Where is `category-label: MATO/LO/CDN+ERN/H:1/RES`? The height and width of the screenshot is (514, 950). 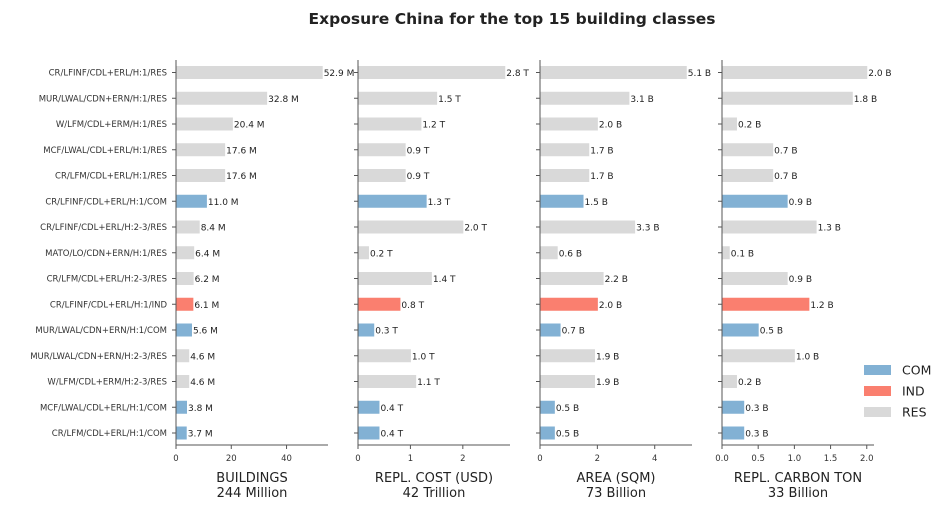 category-label: MATO/LO/CDN+ERN/H:1/RES is located at coordinates (106, 254).